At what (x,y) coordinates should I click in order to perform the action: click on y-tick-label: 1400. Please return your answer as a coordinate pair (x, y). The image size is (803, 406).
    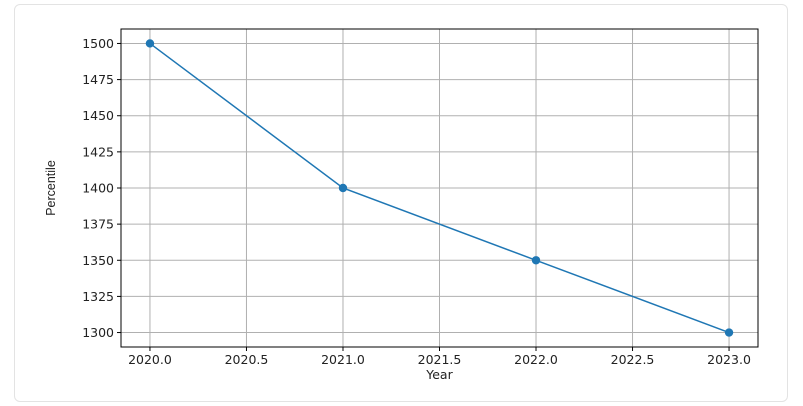
    Looking at the image, I should click on (98, 188).